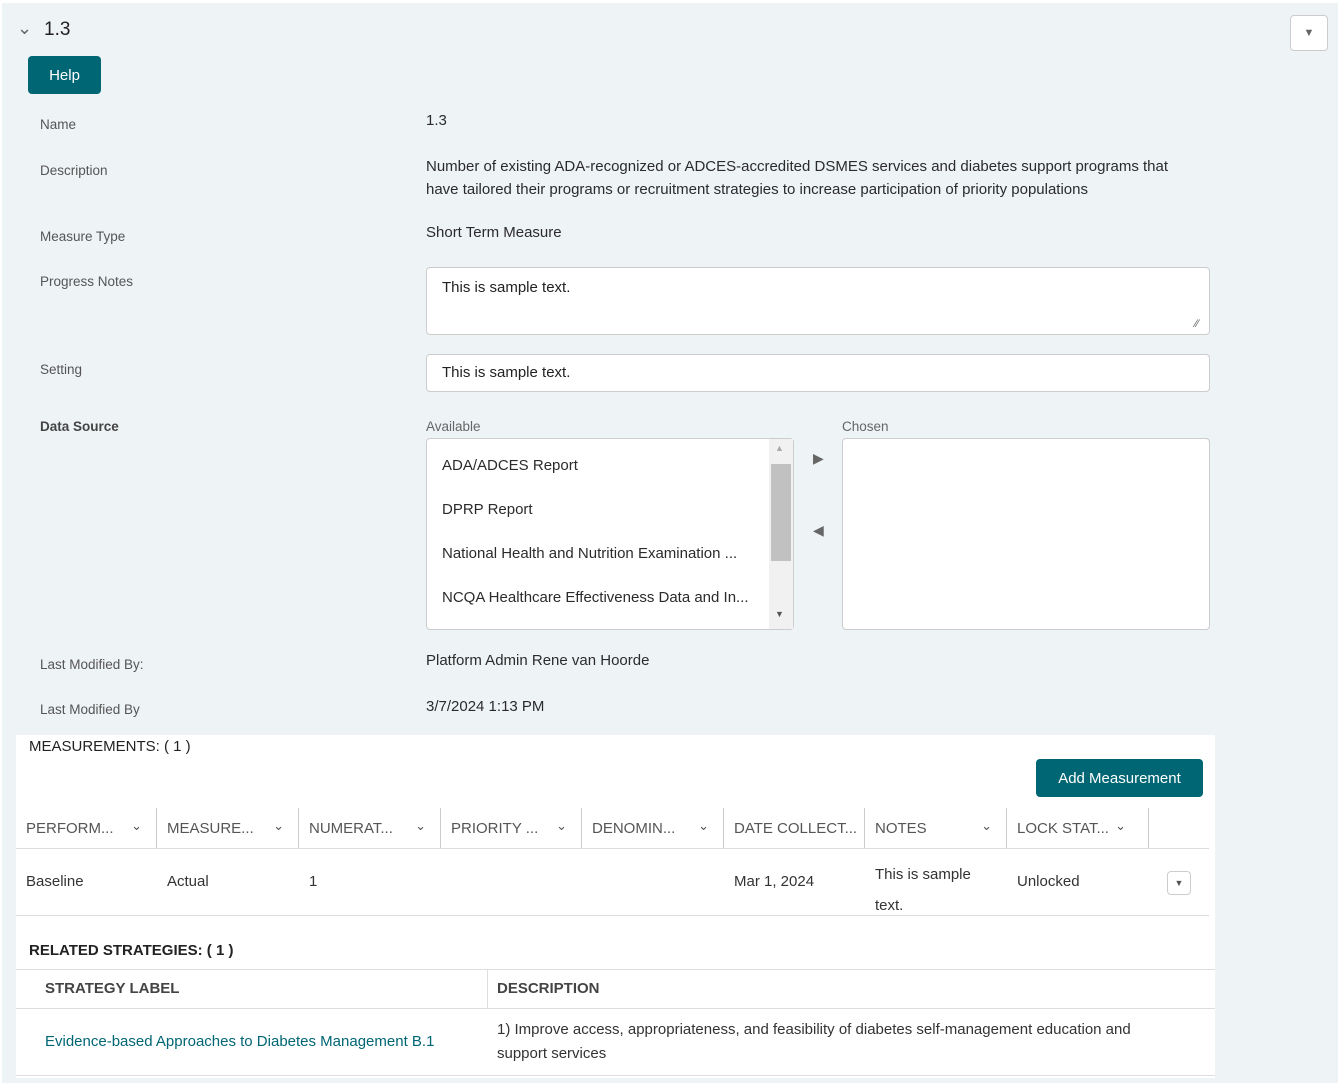 Image resolution: width=1338 pixels, height=1083 pixels. Describe the element at coordinates (1179, 883) in the screenshot. I see `row-actions-button: ▼` at that location.